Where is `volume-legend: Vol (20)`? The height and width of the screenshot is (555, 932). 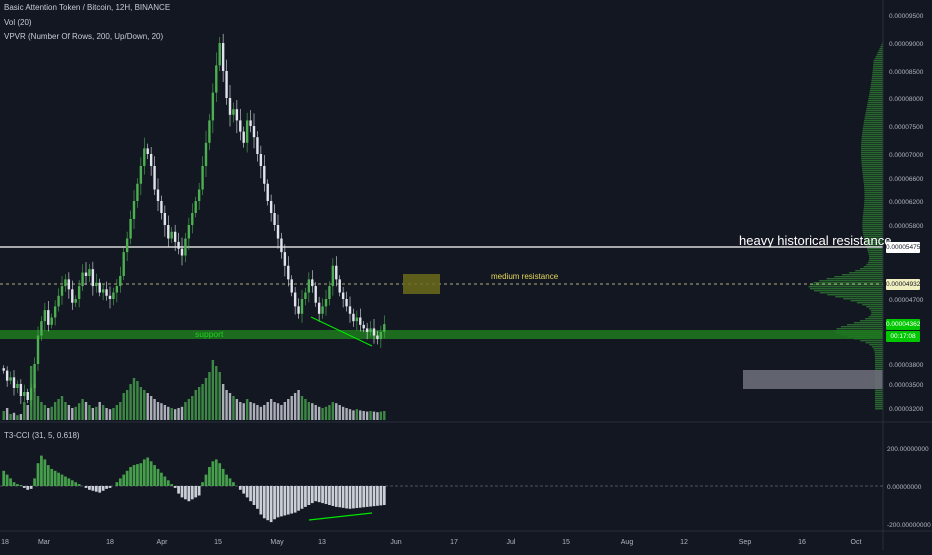 volume-legend: Vol (20) is located at coordinates (18, 22).